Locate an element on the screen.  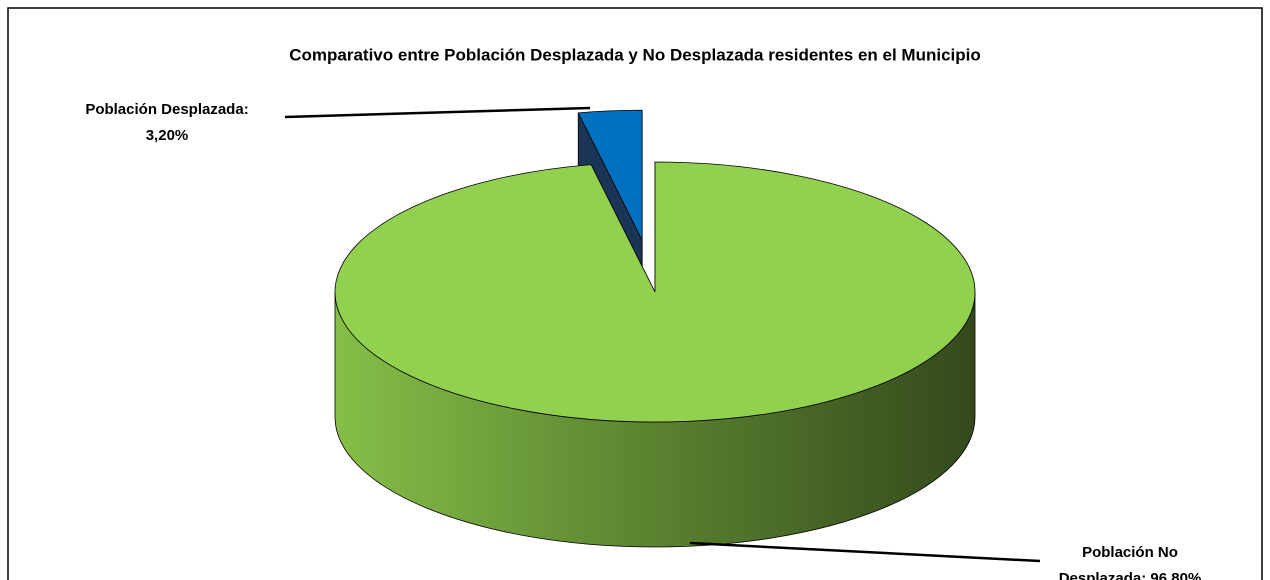
data-label: Población Desplazada: 3,20% is located at coordinates (167, 122).